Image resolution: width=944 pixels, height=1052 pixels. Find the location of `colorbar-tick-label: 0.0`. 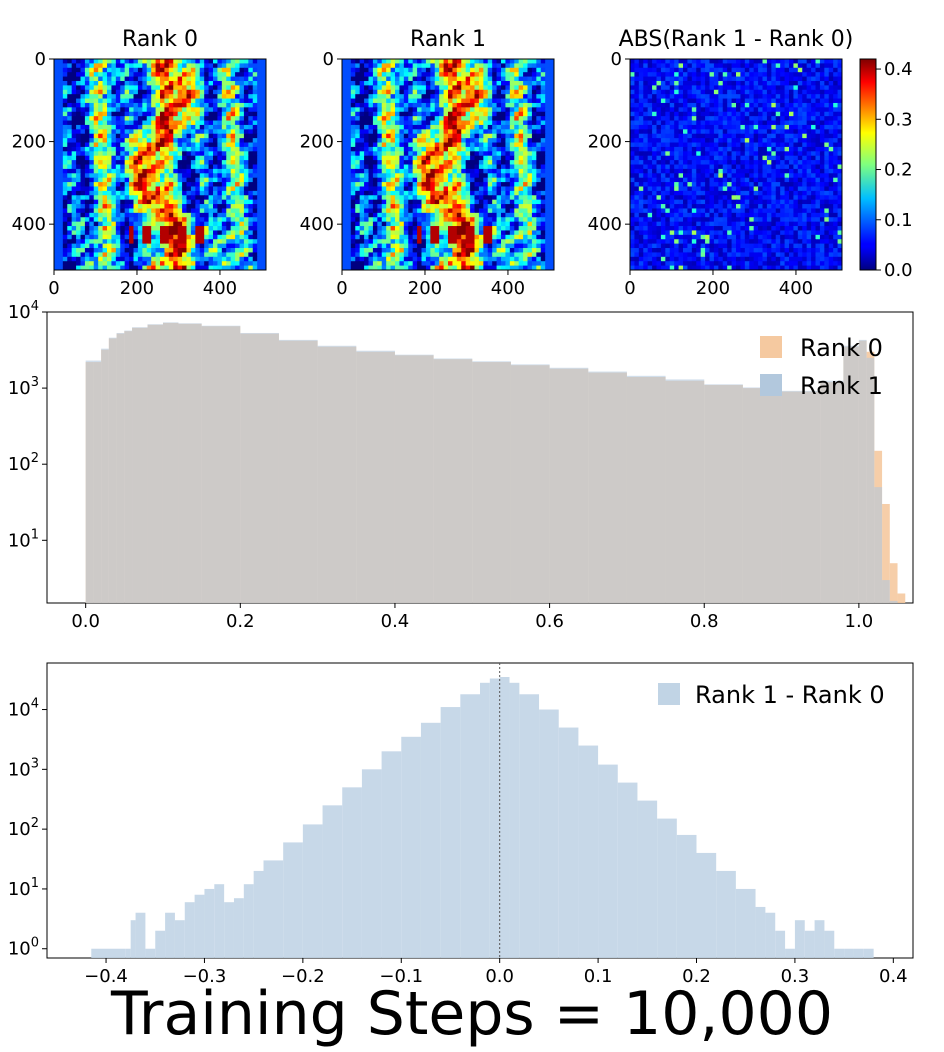

colorbar-tick-label: 0.0 is located at coordinates (898, 270).